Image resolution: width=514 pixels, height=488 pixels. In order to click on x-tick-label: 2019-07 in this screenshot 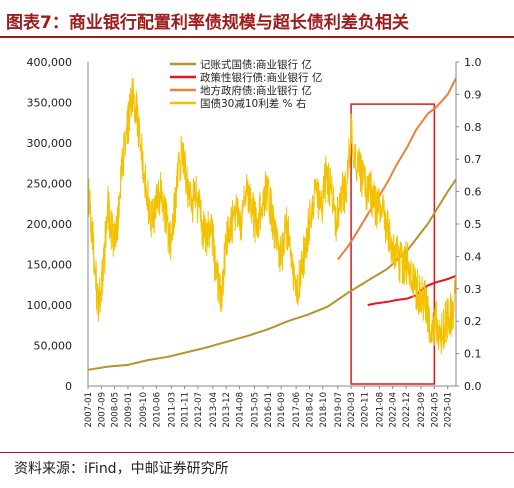, I will do `click(339, 410)`.